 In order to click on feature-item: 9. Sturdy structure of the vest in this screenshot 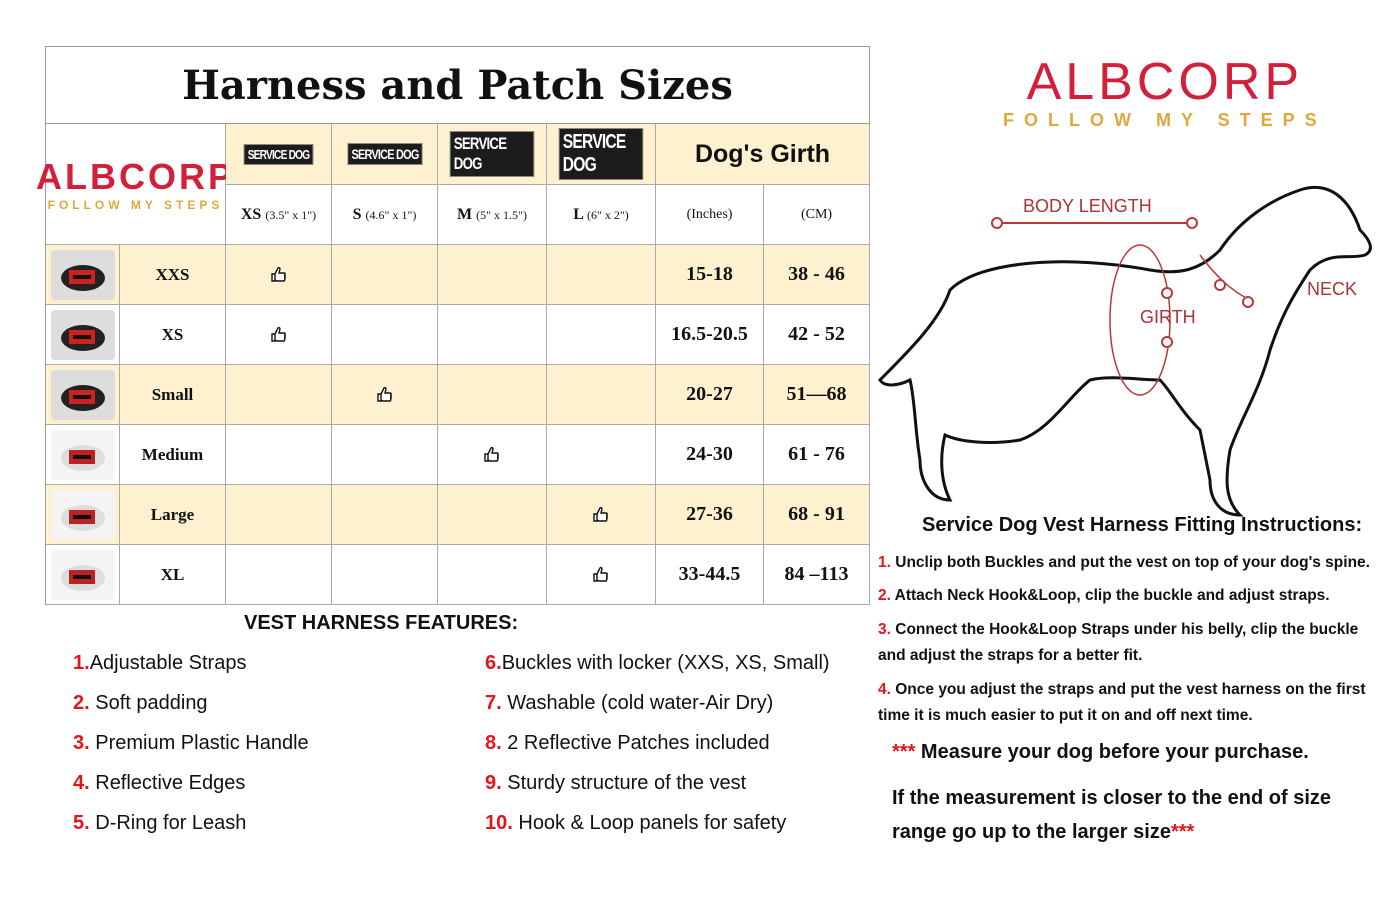, I will do `click(615, 783)`.